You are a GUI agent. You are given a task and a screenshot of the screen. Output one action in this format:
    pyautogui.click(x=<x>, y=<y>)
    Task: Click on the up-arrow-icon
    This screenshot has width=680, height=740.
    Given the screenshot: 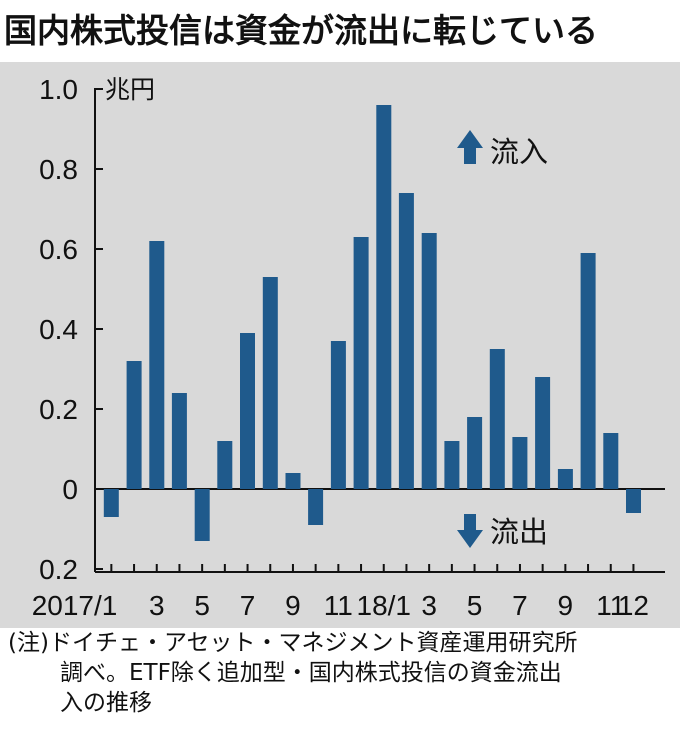 What is the action you would take?
    pyautogui.click(x=470, y=147)
    